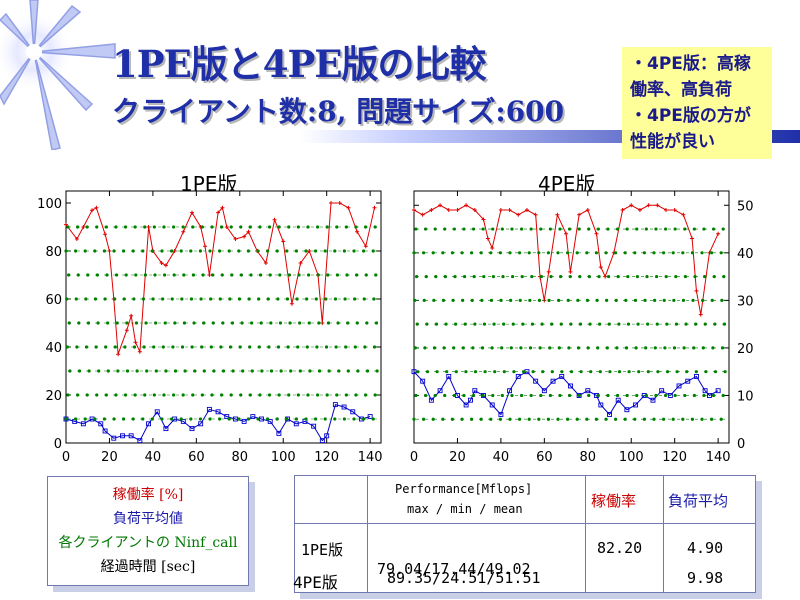 Image resolution: width=800 pixels, height=600 pixels. What do you see at coordinates (631, 457) in the screenshot?
I see `x-tick-label: 100` at bounding box center [631, 457].